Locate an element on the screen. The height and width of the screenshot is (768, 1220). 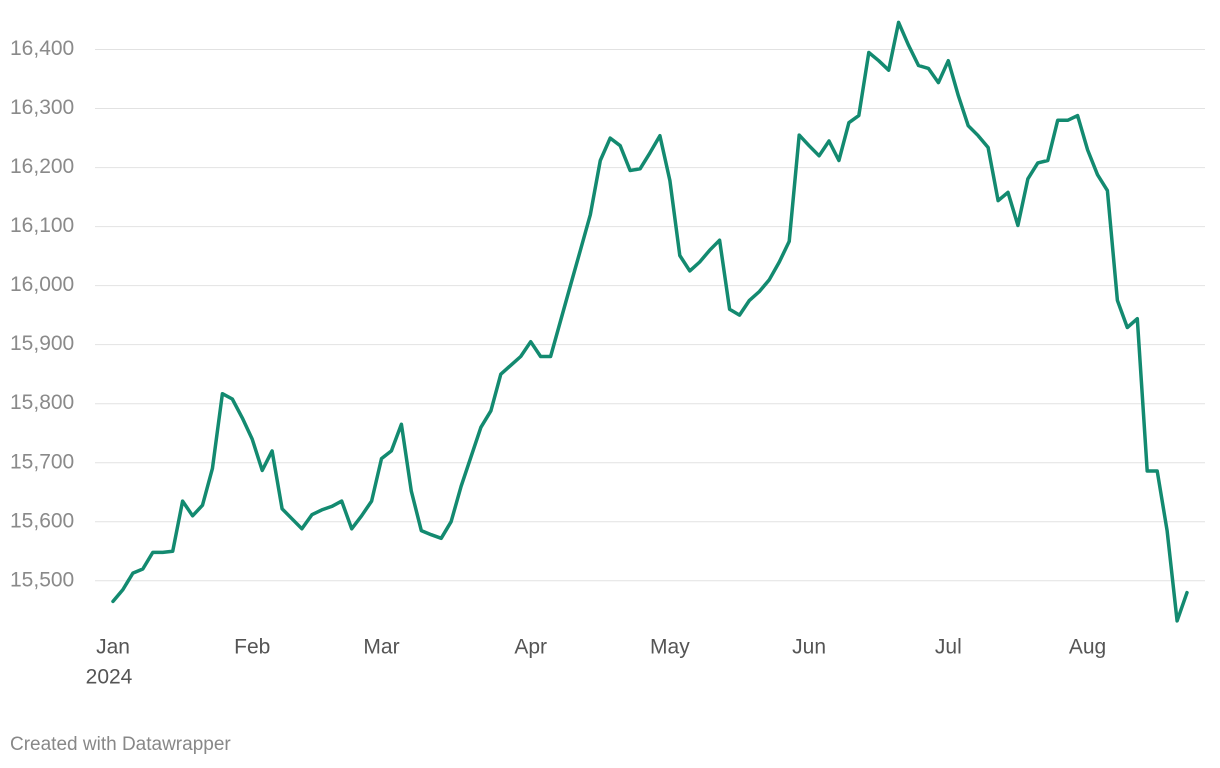
y-tick-label: 16,400 is located at coordinates (42, 48).